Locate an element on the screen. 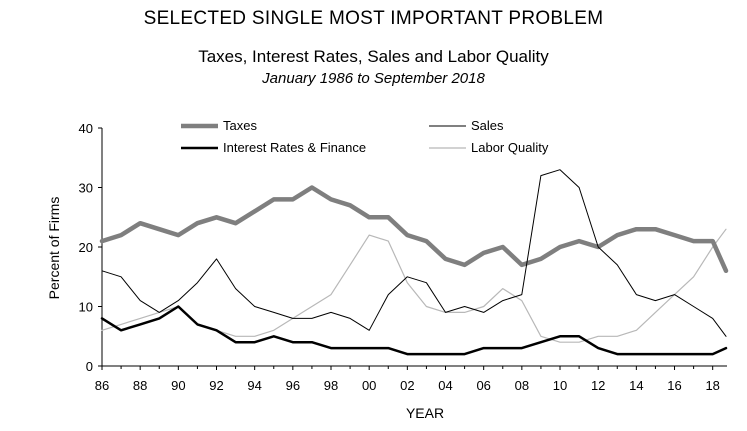  x-axis-label: YEAR is located at coordinates (425, 413).